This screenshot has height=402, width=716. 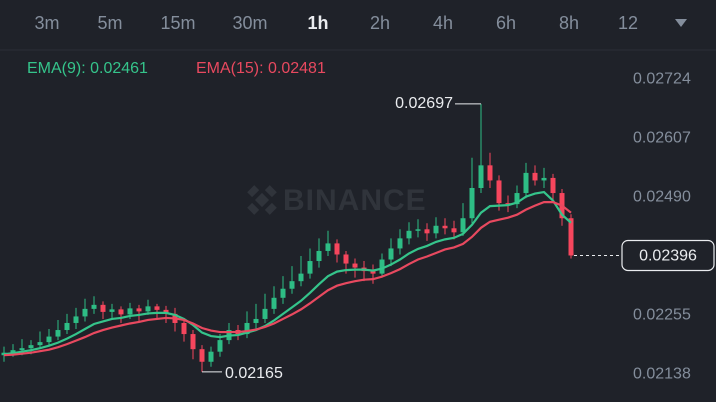 What do you see at coordinates (355, 200) in the screenshot?
I see `watermark: BINANCE` at bounding box center [355, 200].